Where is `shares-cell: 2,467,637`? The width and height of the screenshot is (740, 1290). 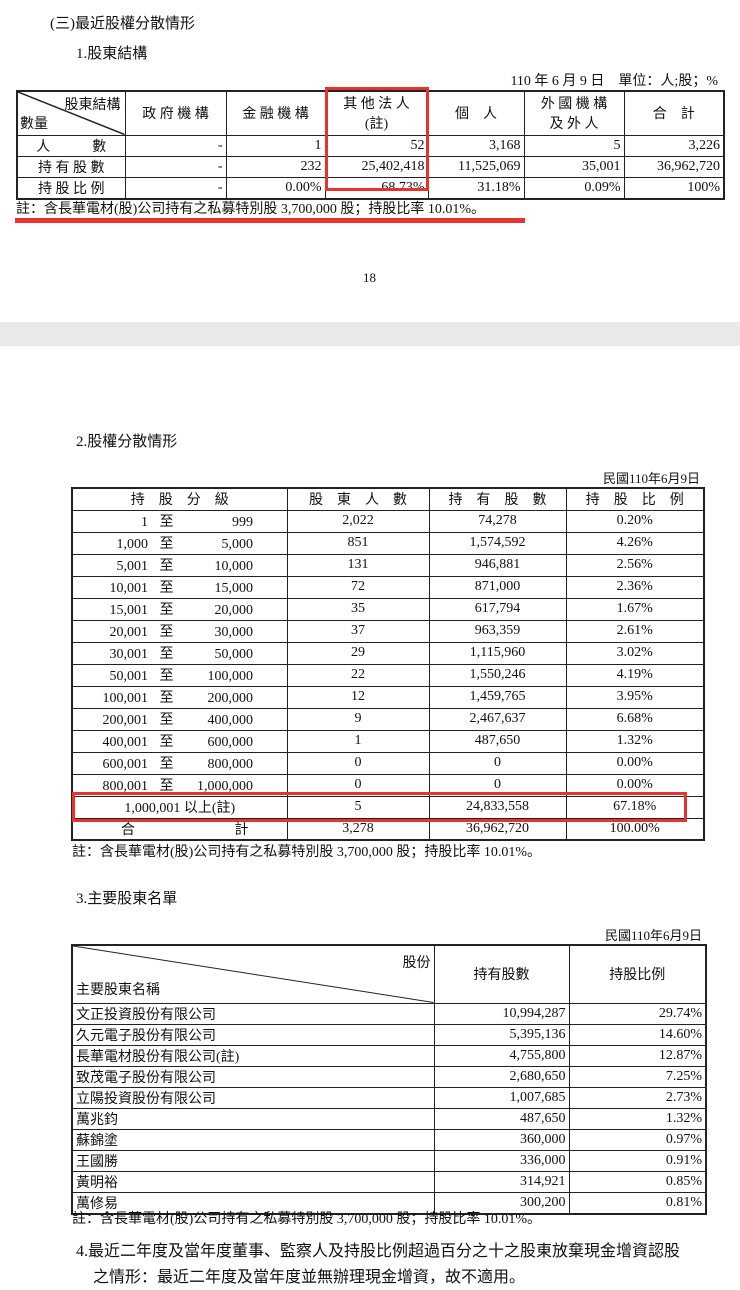 shares-cell: 2,467,637 is located at coordinates (497, 719).